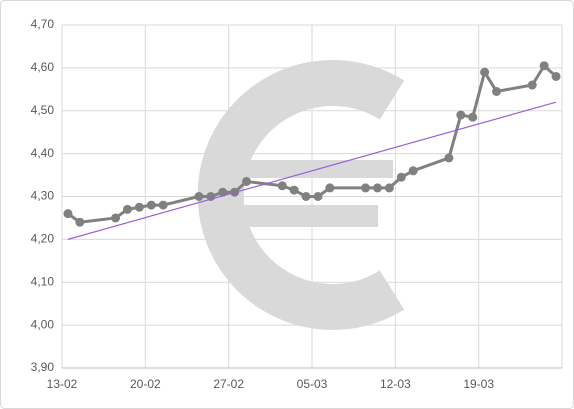  Describe the element at coordinates (312, 384) in the screenshot. I see `x-tick-label: 05-03` at that location.